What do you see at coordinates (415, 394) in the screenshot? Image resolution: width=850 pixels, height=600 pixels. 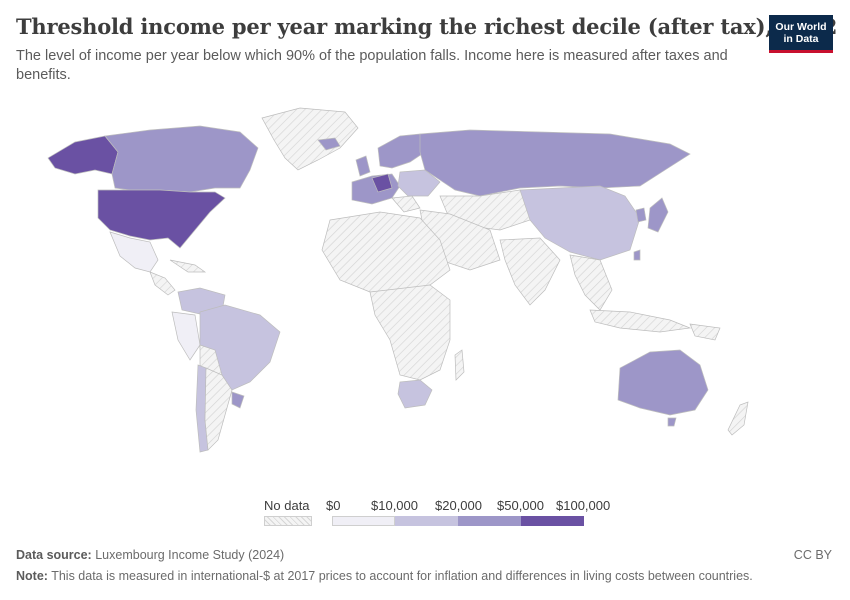 I see `region-south-africa` at bounding box center [415, 394].